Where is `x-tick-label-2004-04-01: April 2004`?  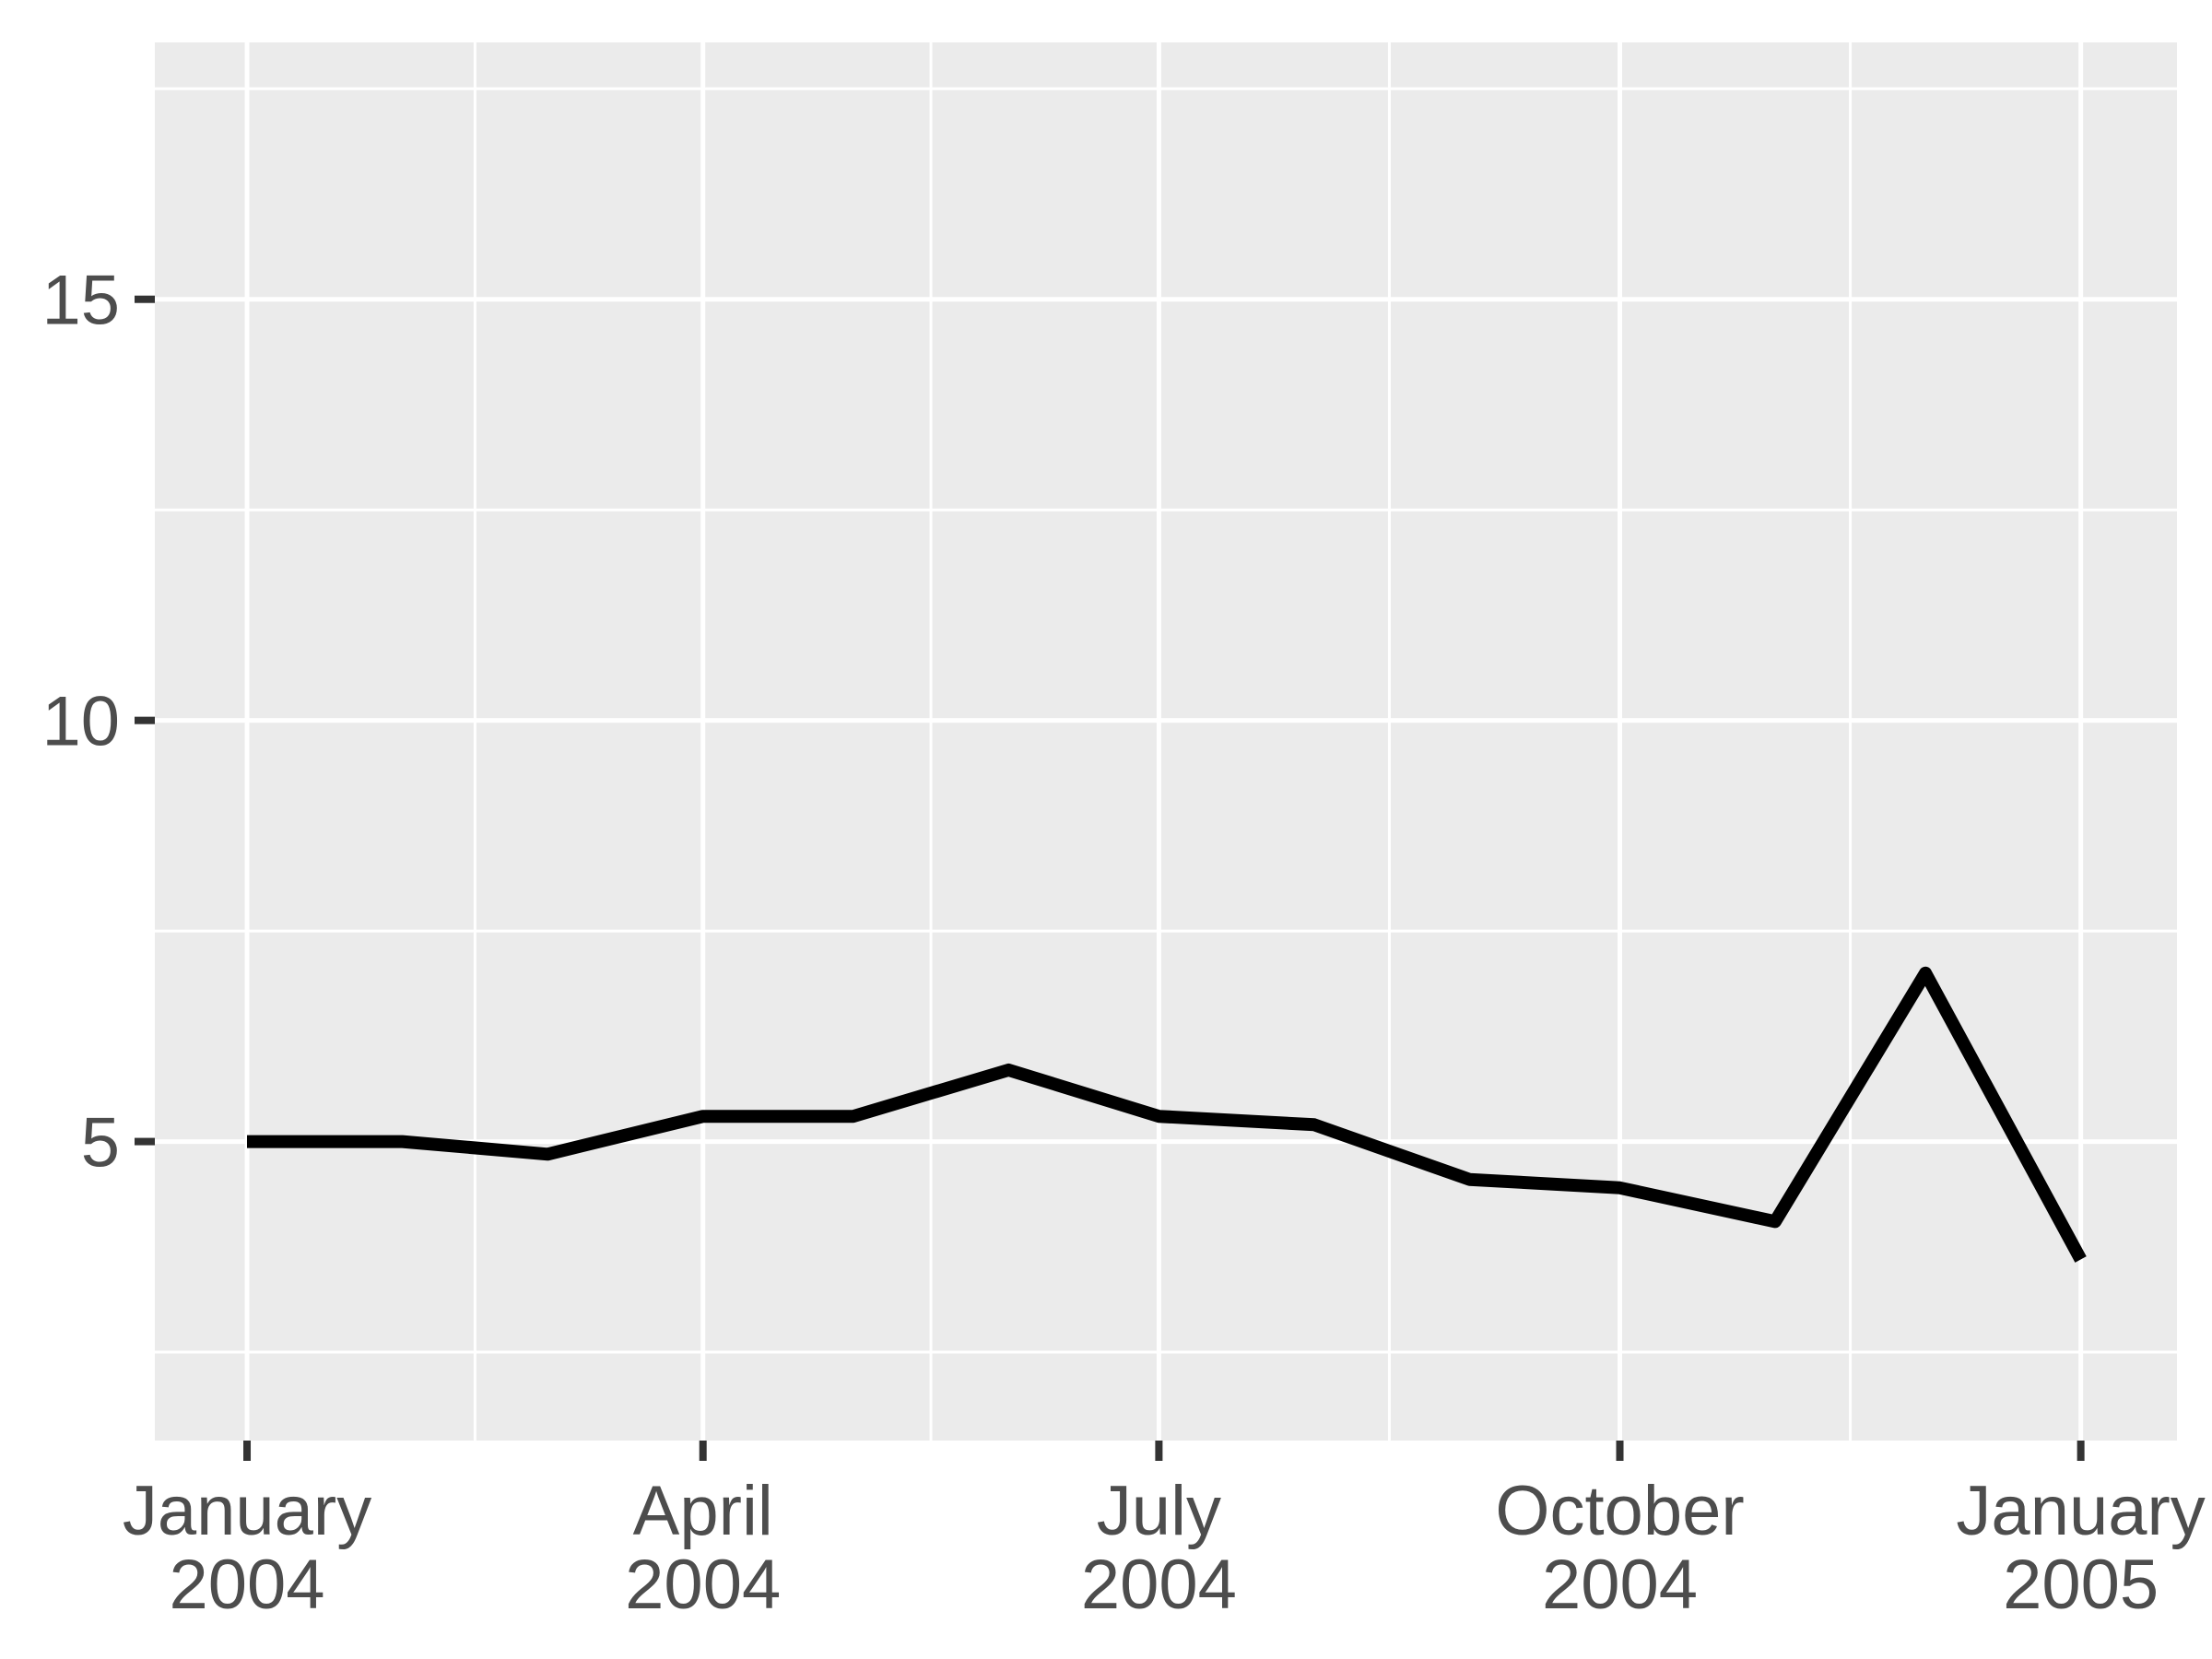 x-tick-label-2004-04-01: April 2004 is located at coordinates (703, 1548).